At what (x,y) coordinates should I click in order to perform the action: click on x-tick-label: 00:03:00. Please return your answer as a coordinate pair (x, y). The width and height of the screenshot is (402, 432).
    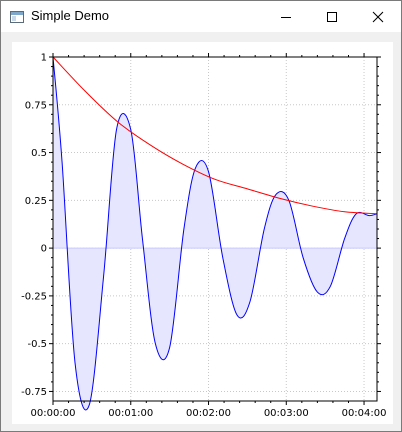
    Looking at the image, I should click on (286, 413).